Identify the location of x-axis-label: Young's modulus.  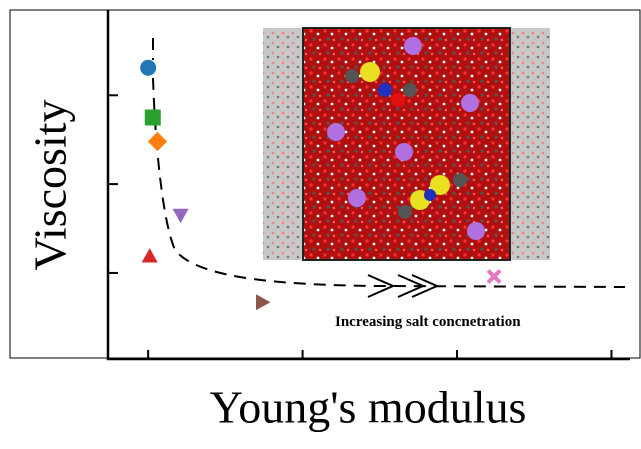
(368, 407).